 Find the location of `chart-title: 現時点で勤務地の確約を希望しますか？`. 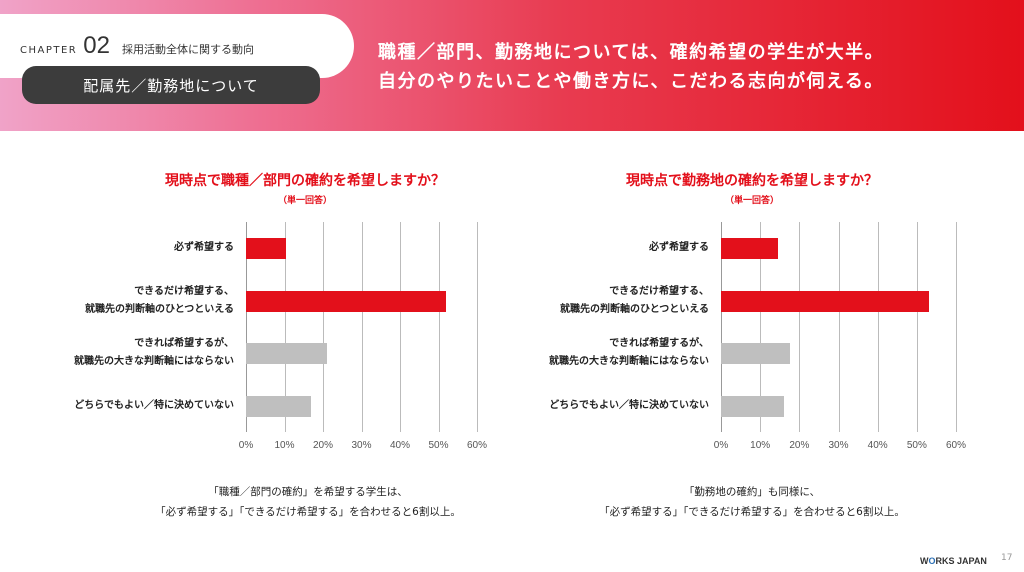

chart-title: 現時点で勤務地の確約を希望しますか？ is located at coordinates (752, 181).